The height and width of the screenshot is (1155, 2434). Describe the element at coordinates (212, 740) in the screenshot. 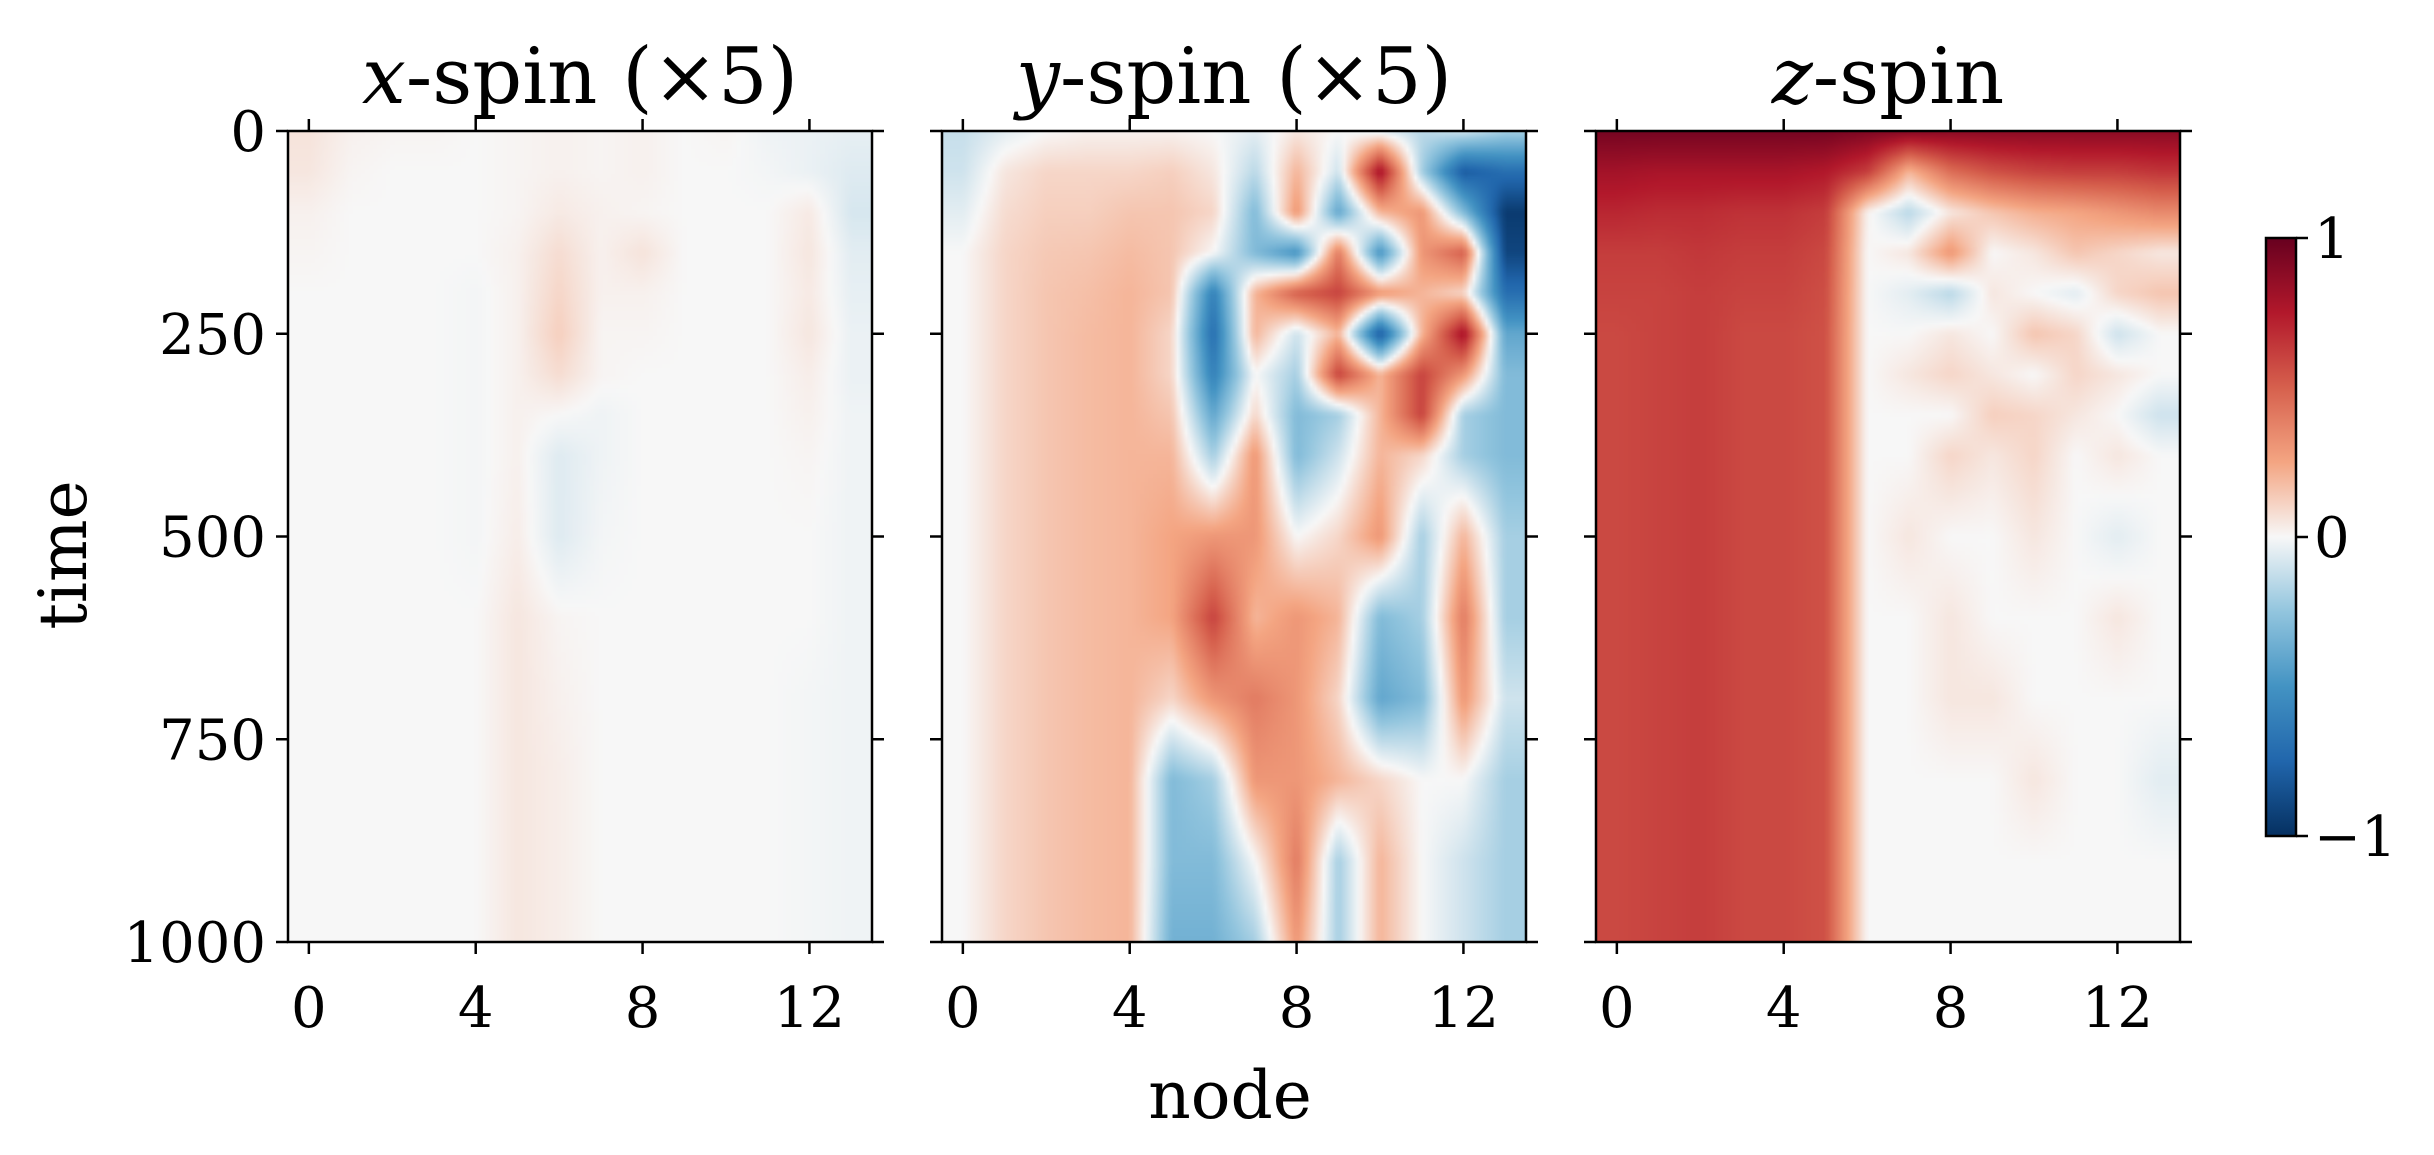

I see `y-tick-label: 750` at that location.